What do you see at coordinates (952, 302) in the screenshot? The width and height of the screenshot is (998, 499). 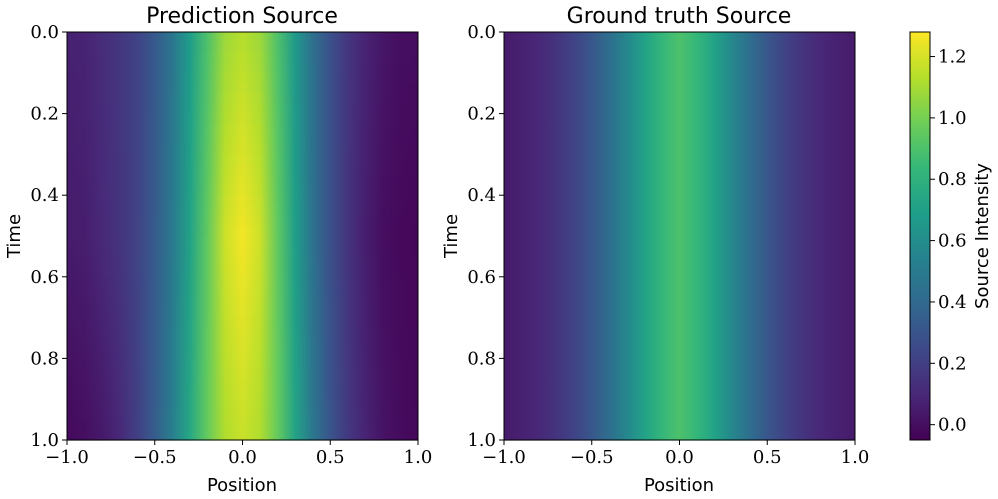 I see `colorbar-tick-label: 0.4` at bounding box center [952, 302].